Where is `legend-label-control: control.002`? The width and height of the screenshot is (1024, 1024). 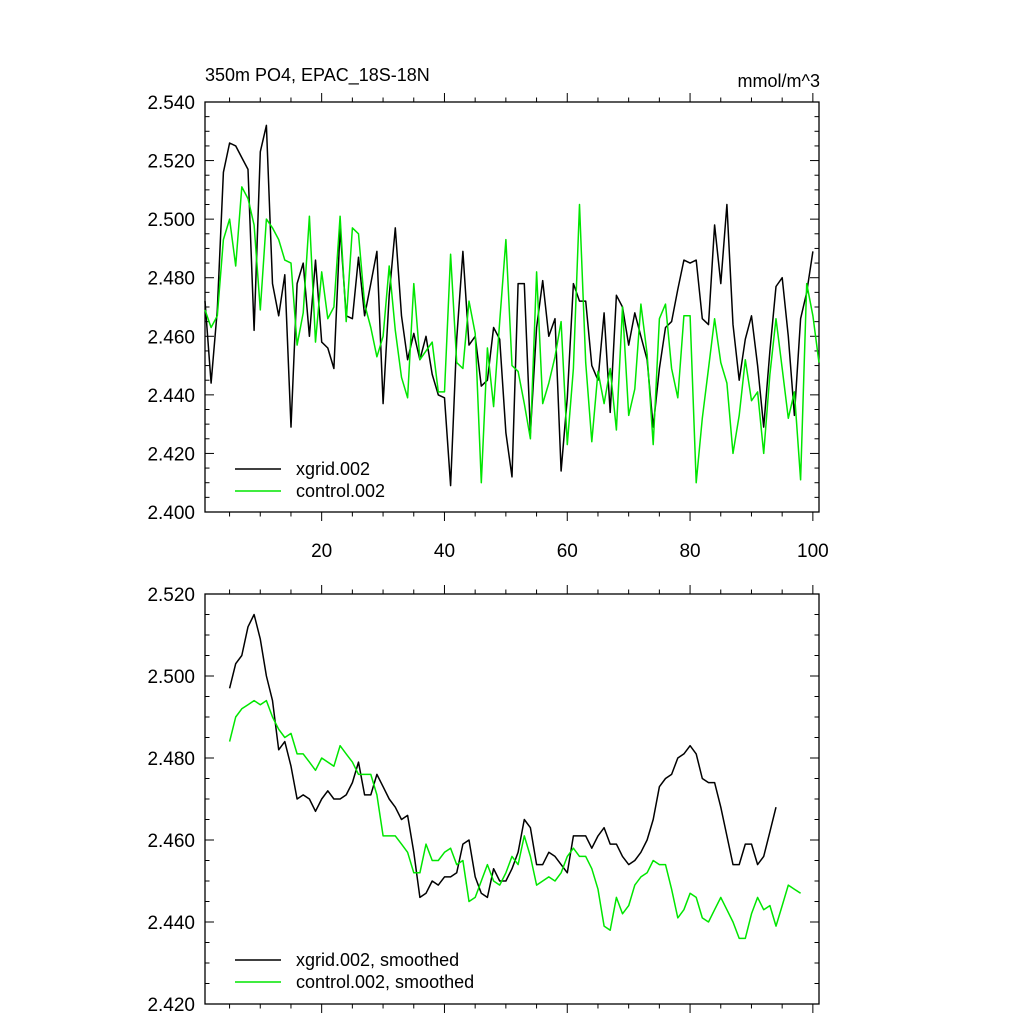 legend-label-control: control.002 is located at coordinates (340, 491).